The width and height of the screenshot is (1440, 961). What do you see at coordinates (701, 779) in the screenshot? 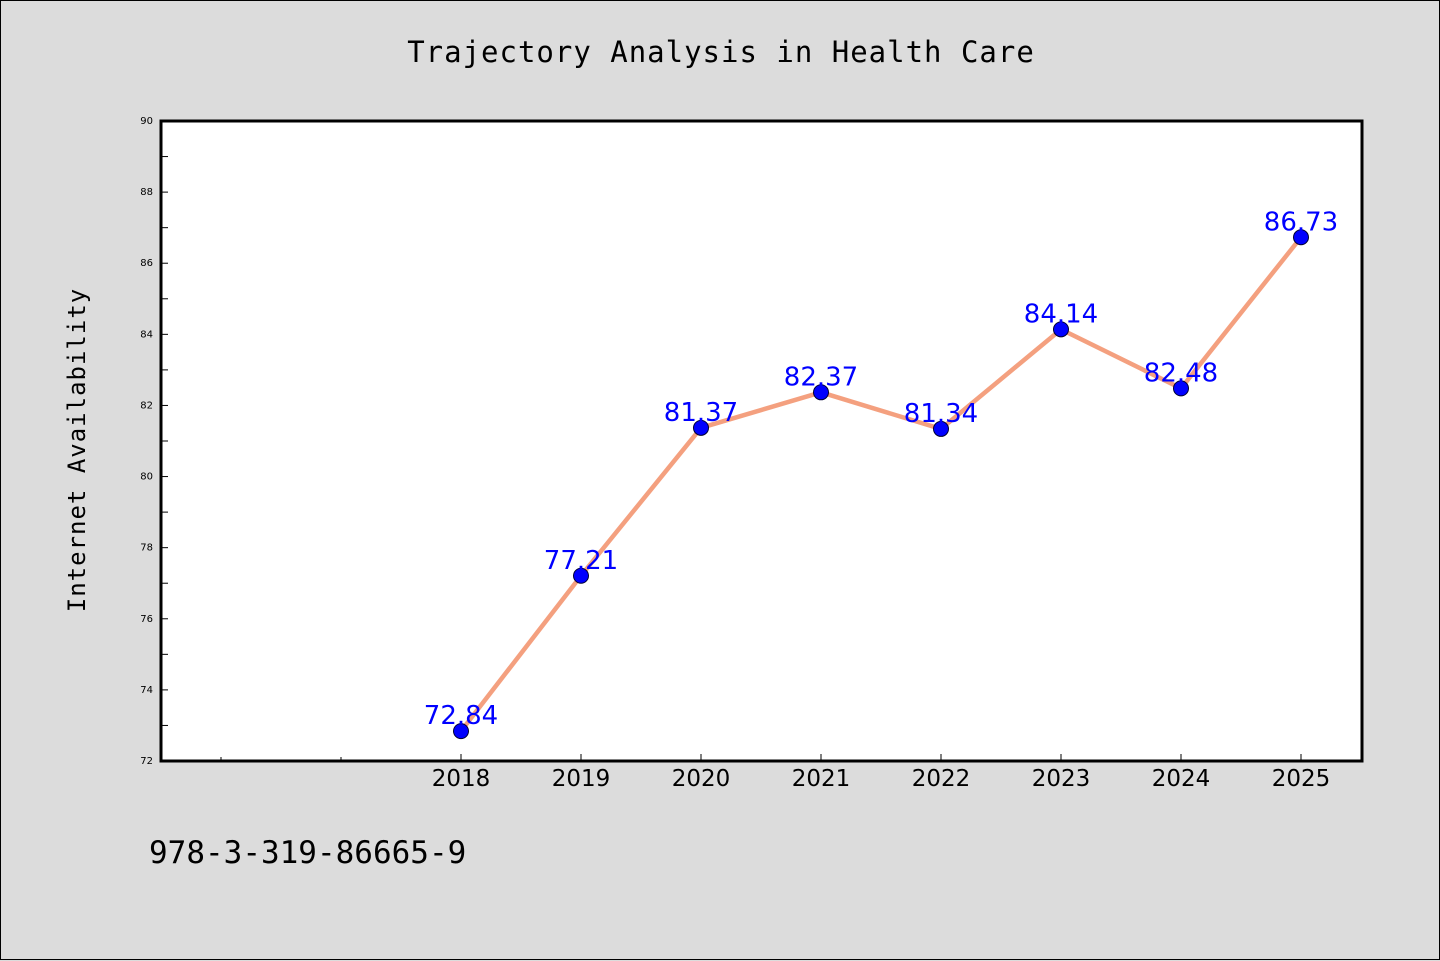
I see `x-tick-label: 2020` at bounding box center [701, 779].